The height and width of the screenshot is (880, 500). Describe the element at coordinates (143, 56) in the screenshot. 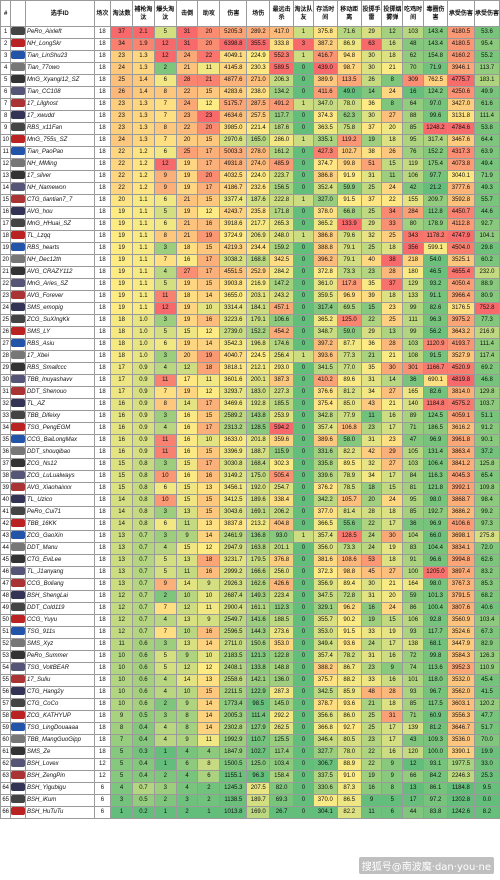

I see `stat-cell: 1.3` at that location.